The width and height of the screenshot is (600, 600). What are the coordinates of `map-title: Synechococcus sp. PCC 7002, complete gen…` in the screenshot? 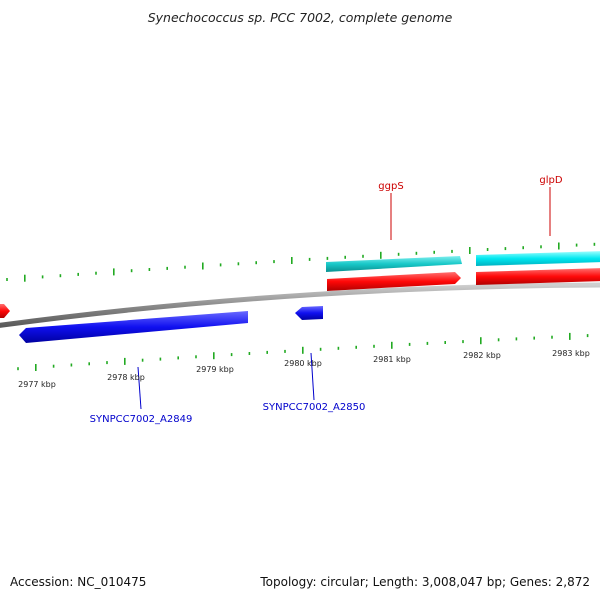 It's located at (300, 17).